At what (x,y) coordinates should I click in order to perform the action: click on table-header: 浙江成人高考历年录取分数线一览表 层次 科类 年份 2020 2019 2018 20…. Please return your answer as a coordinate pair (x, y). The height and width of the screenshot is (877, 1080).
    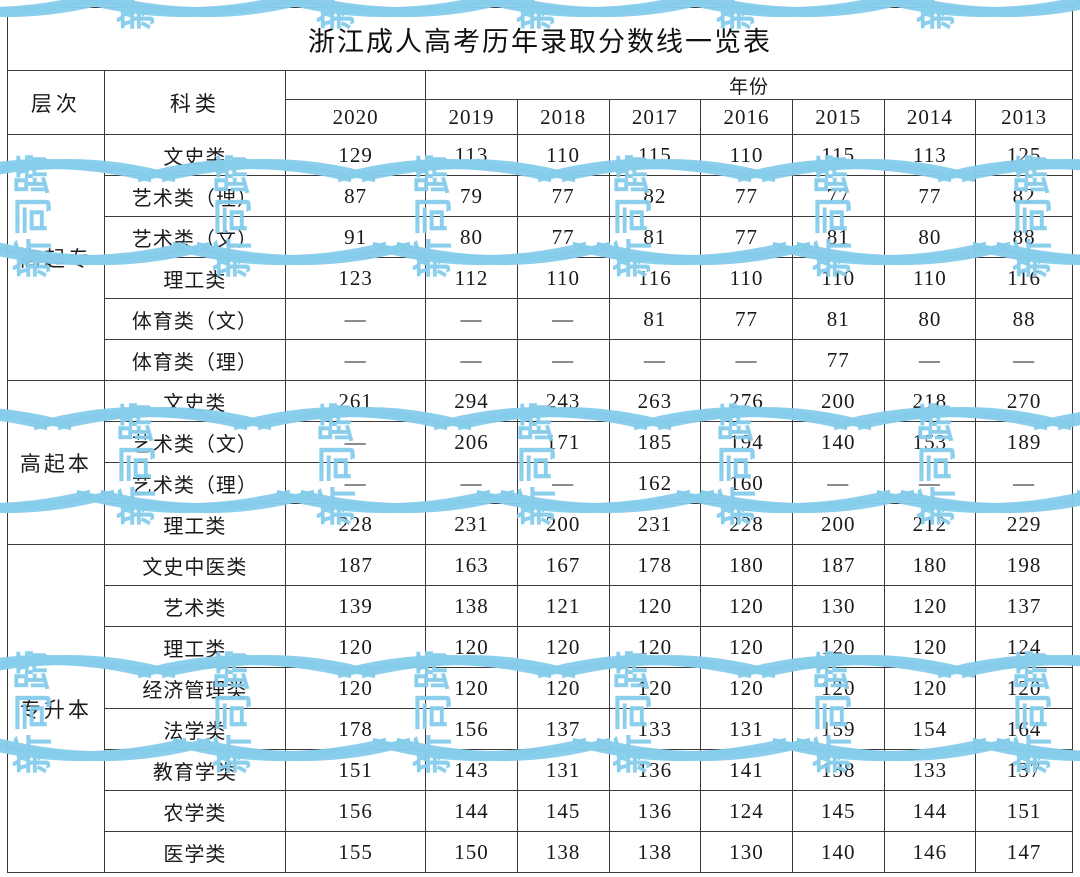
    Looking at the image, I should click on (540, 71).